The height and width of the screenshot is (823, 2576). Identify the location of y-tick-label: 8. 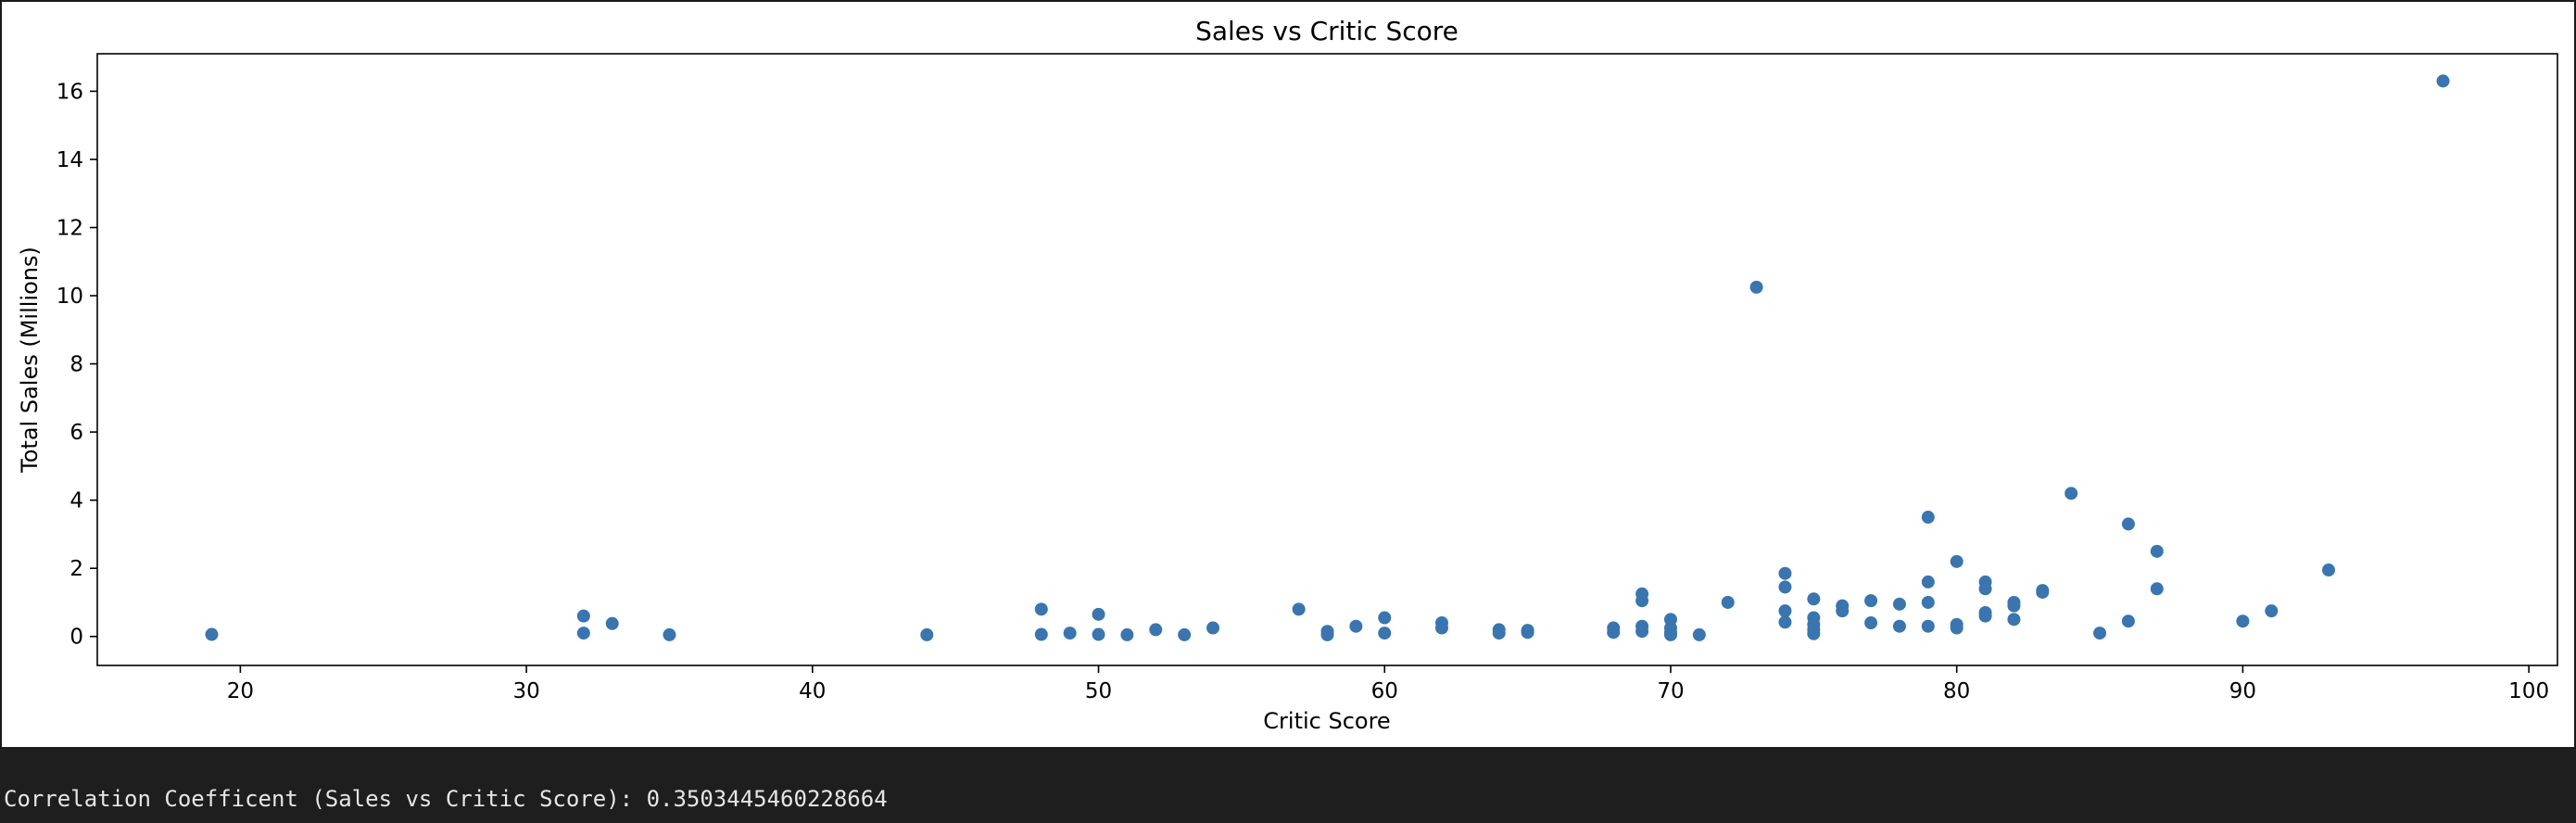
(76, 365).